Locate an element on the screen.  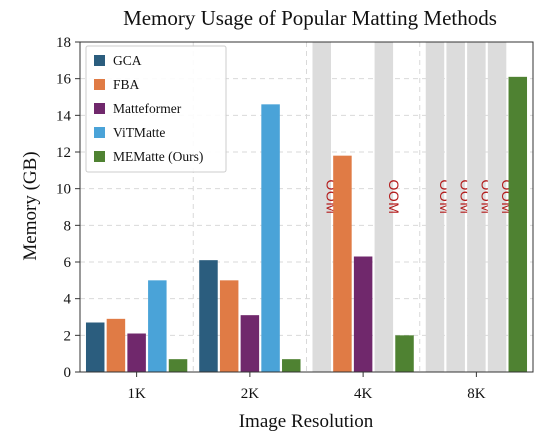
legend-box is located at coordinates (156, 109).